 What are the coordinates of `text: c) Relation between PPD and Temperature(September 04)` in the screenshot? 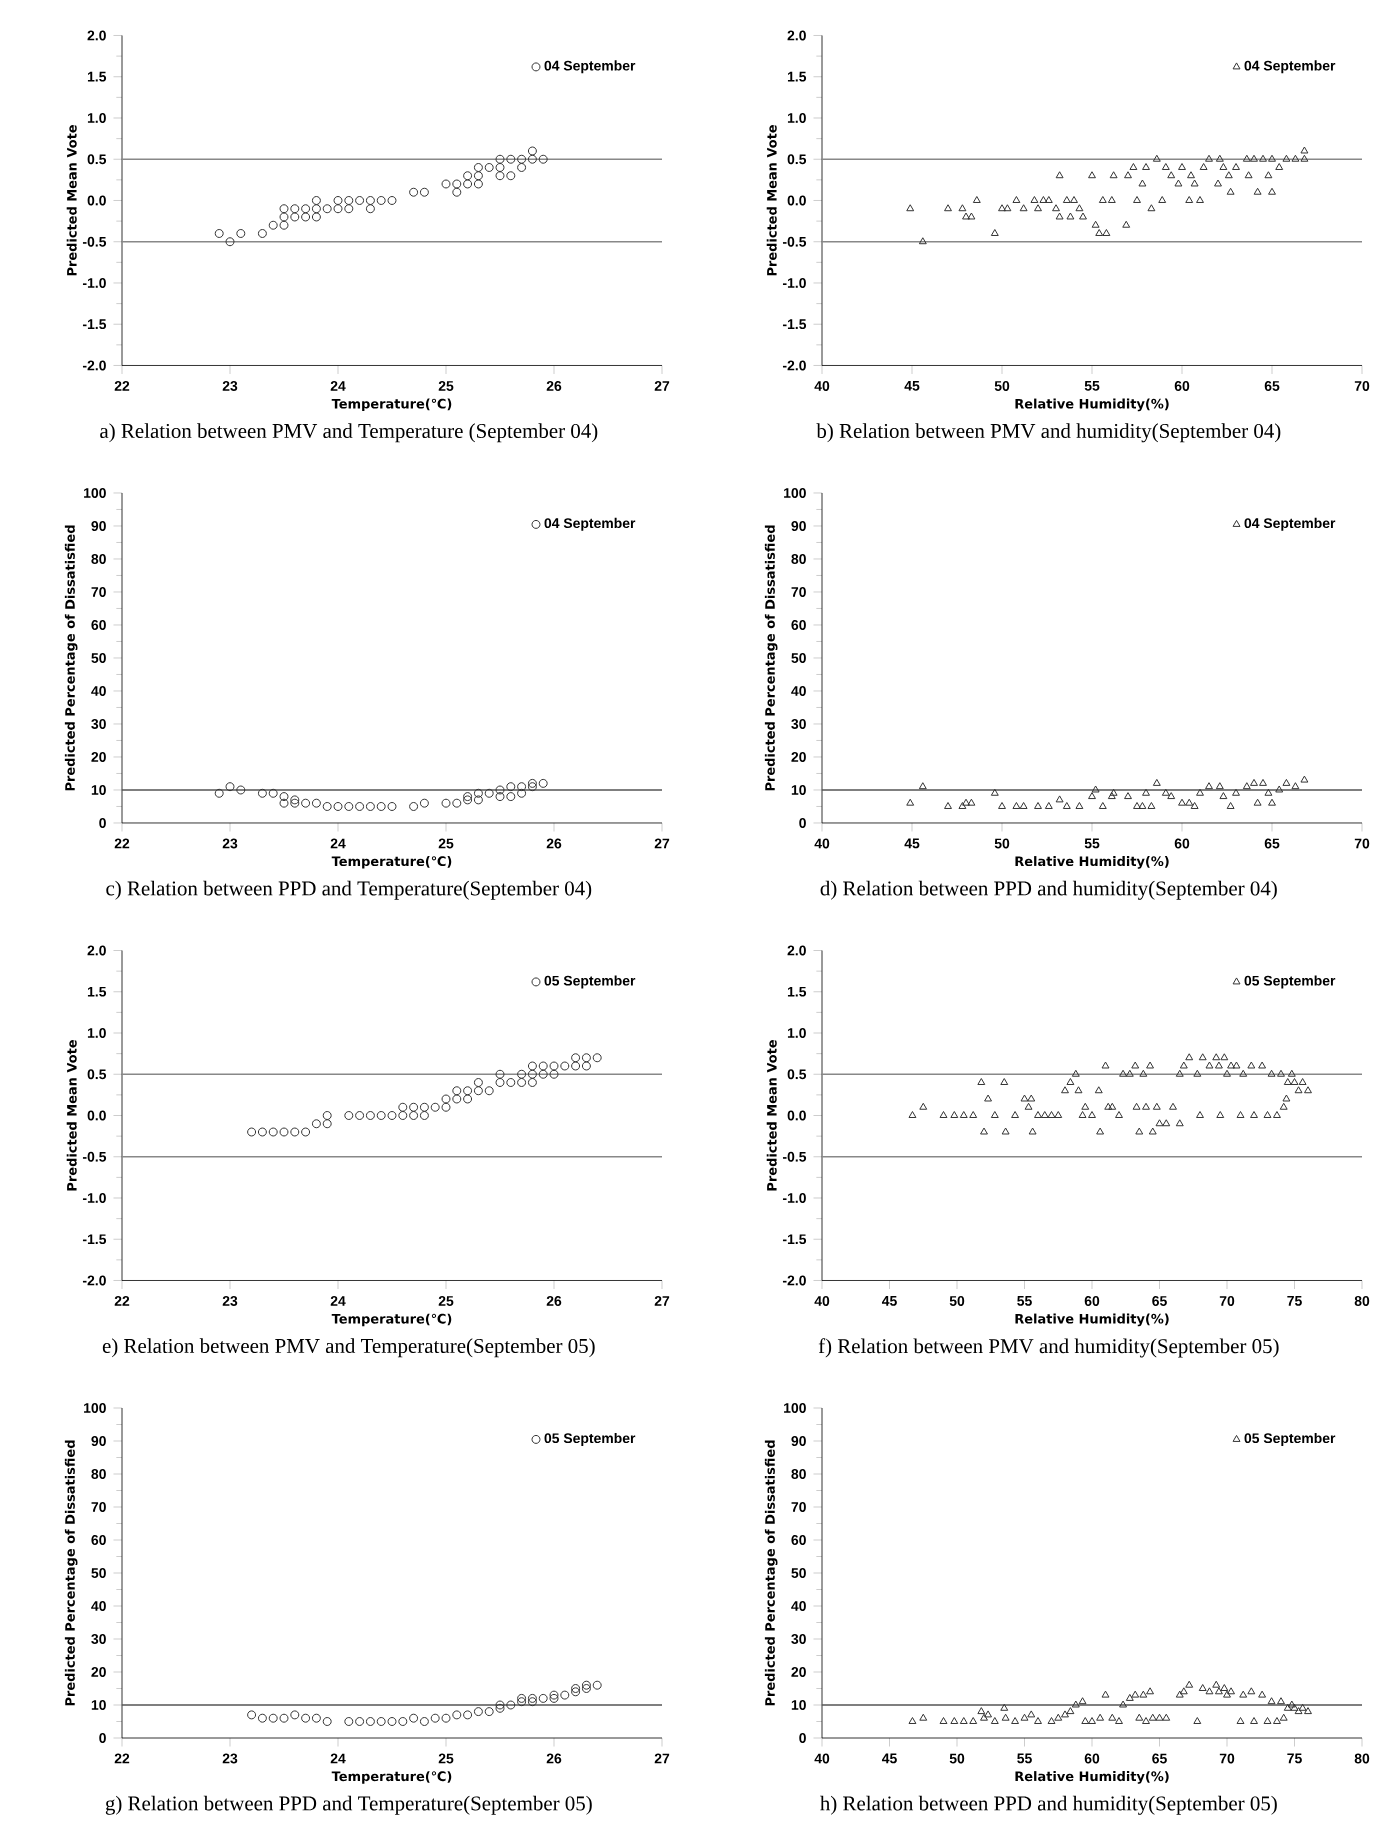 It's located at (349, 890).